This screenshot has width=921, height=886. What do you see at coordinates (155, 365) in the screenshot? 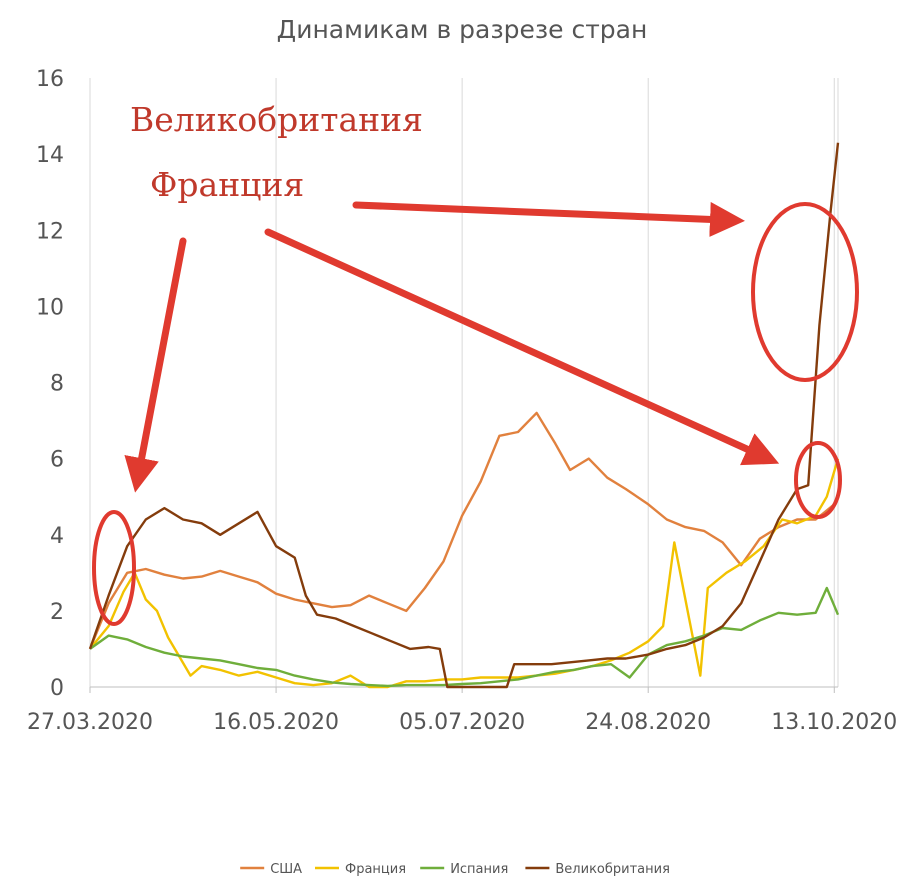
I see `arrow-to-left` at bounding box center [155, 365].